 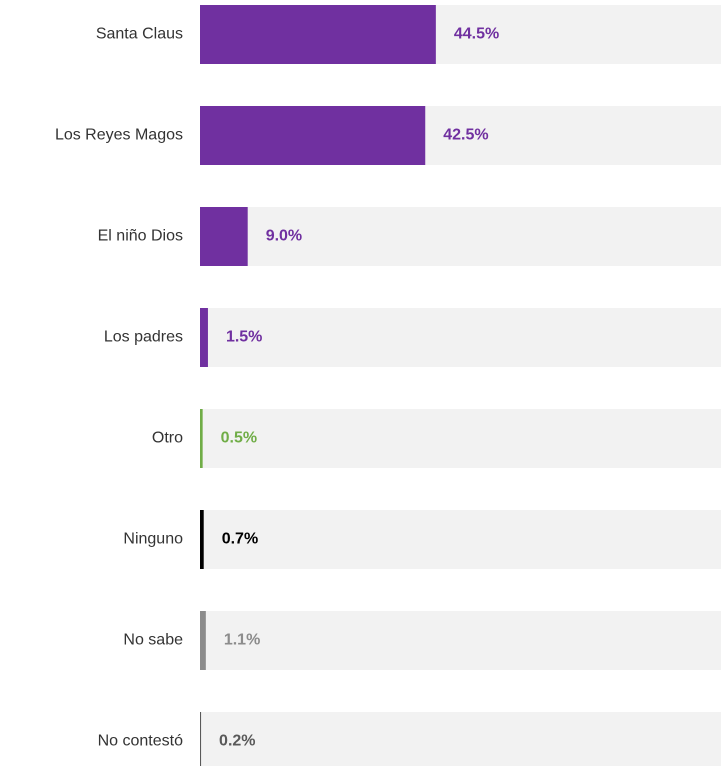 What do you see at coordinates (153, 640) in the screenshot?
I see `category-label: No sabe` at bounding box center [153, 640].